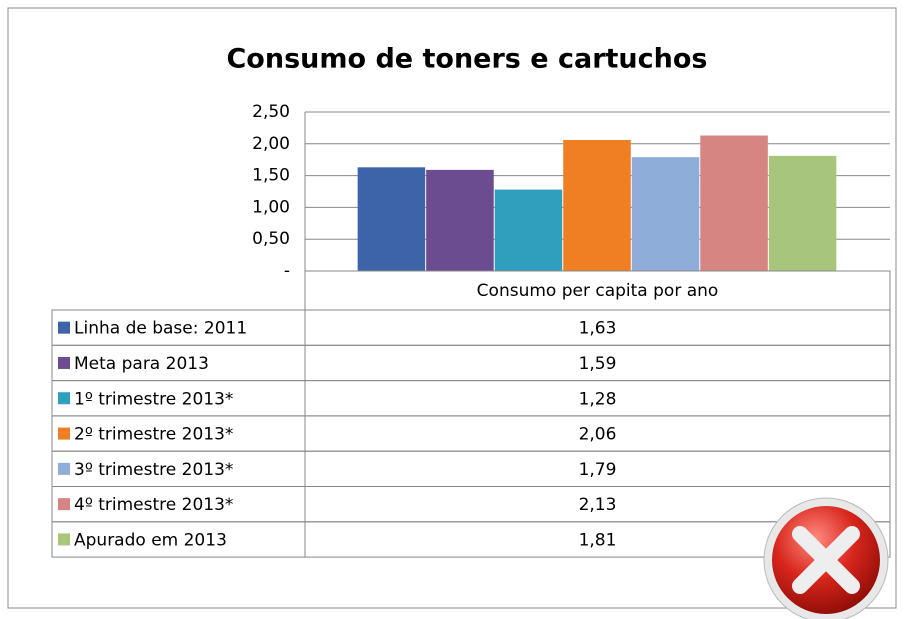 This screenshot has width=907, height=619. Describe the element at coordinates (271, 207) in the screenshot. I see `y-tick-label: 1,00` at that location.